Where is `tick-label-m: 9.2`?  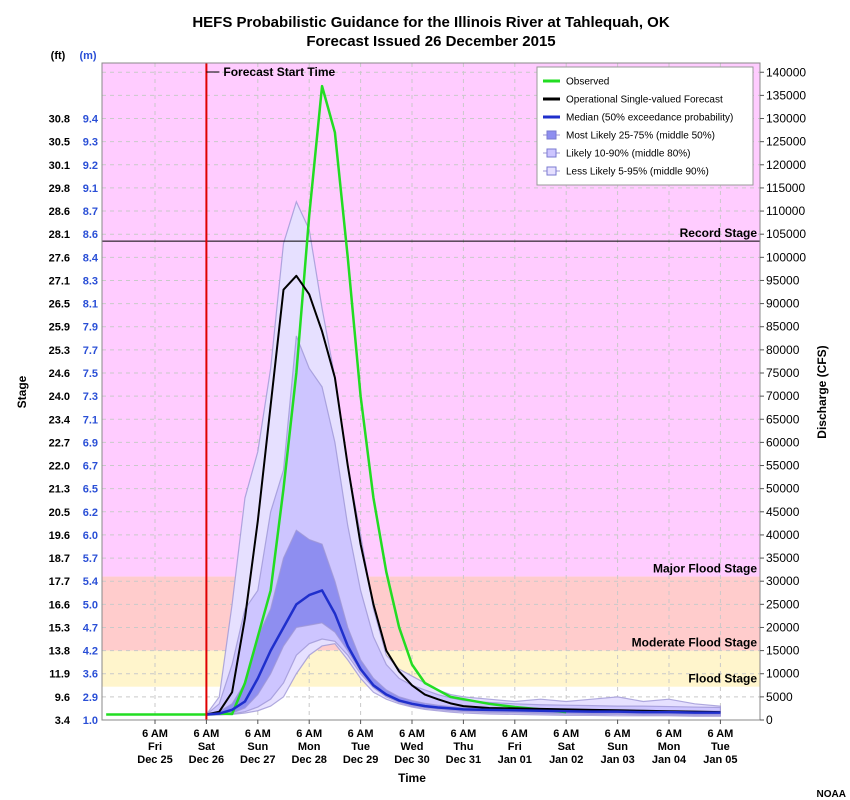
tick-label-m: 9.2 is located at coordinates (90, 166).